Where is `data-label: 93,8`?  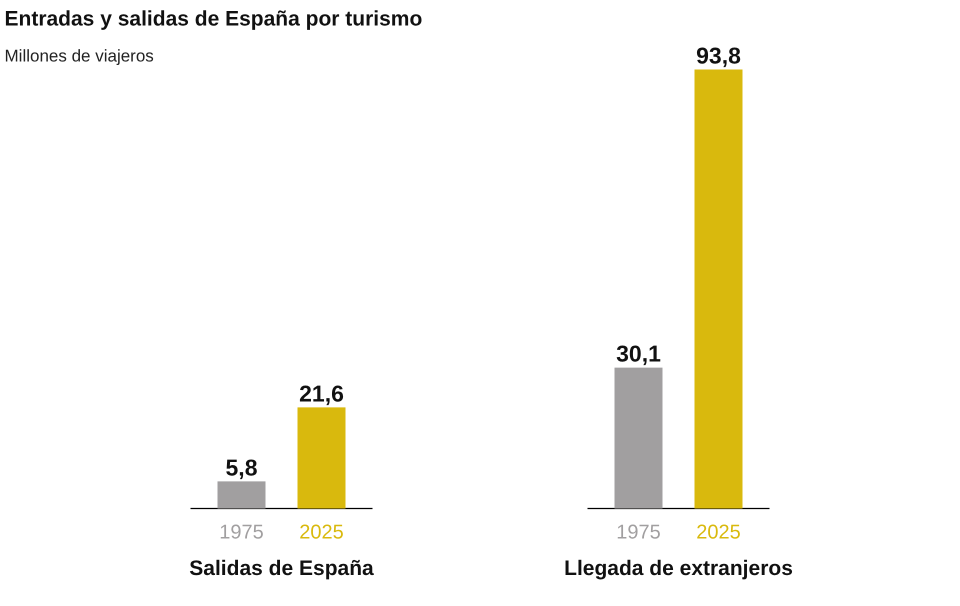
data-label: 93,8 is located at coordinates (719, 55).